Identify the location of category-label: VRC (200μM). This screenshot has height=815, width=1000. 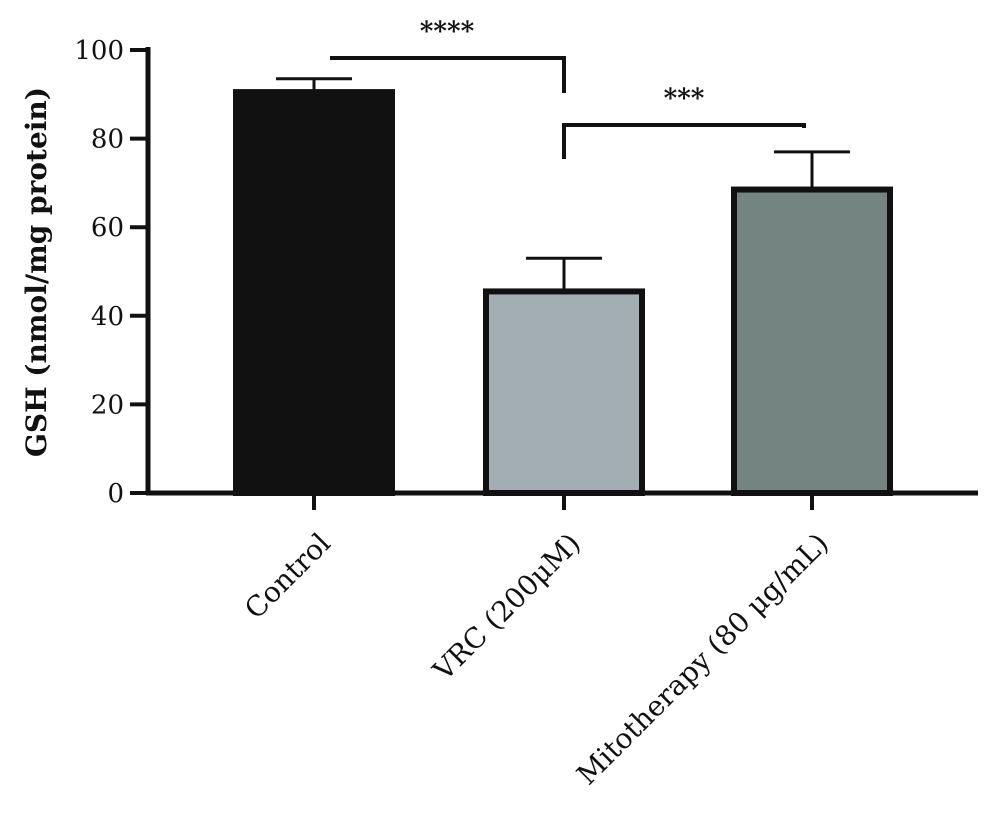
(506, 607).